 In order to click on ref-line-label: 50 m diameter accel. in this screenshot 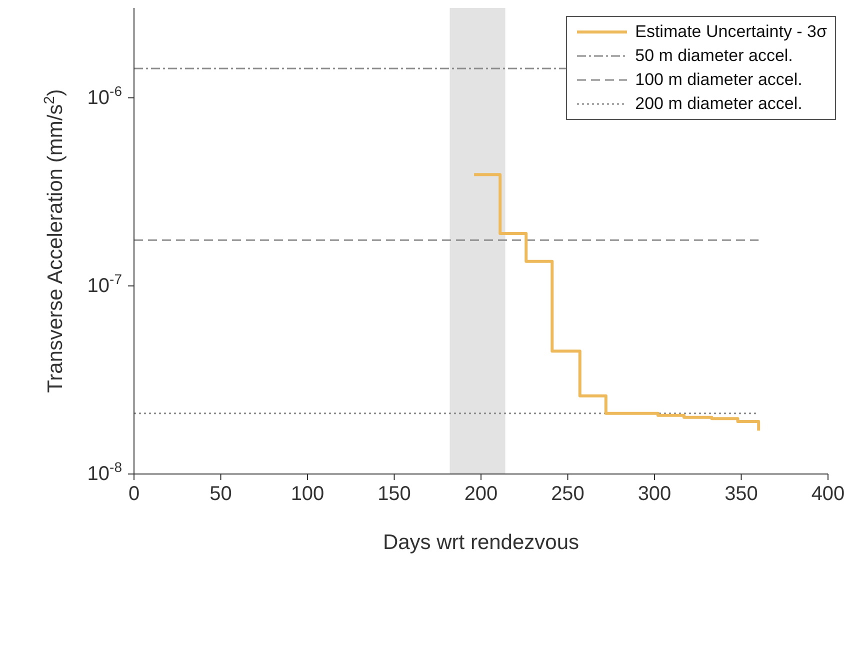, I will do `click(714, 56)`.